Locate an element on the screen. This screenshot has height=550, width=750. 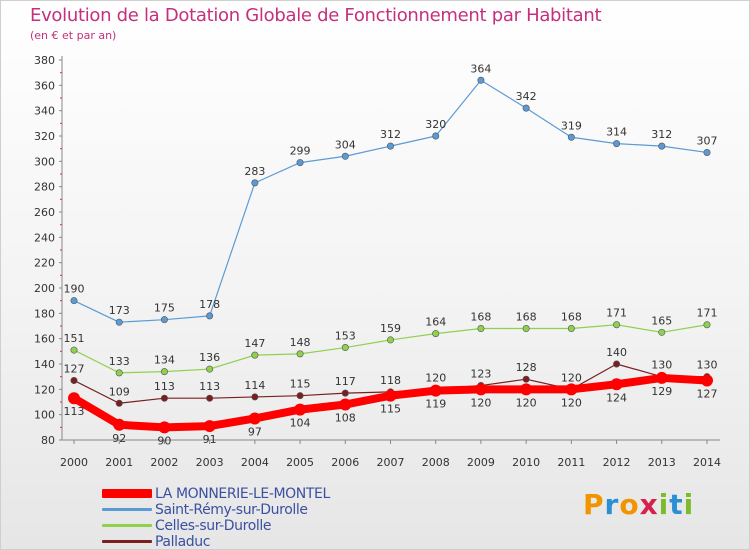
data-label-2: 153 is located at coordinates (345, 336).